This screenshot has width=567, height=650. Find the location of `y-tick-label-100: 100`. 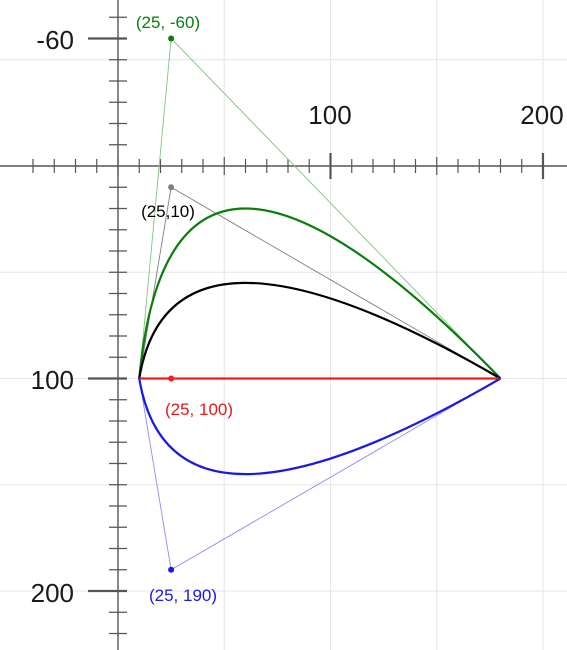

y-tick-label-100: 100 is located at coordinates (52, 380).